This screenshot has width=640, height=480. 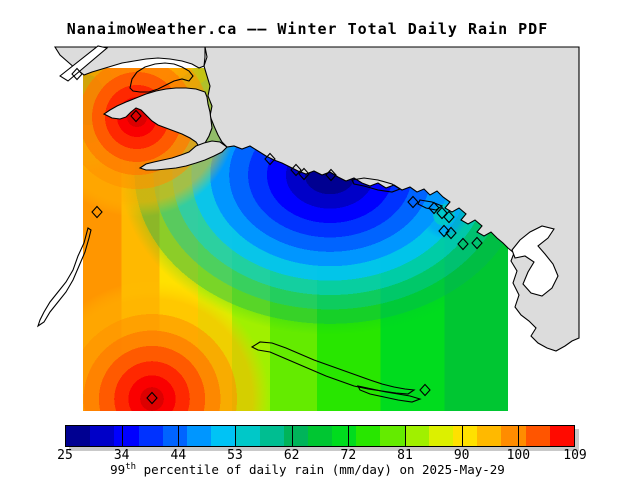 What do you see at coordinates (157, 118) in the screenshot?
I see `peninsula-arm` at bounding box center [157, 118].